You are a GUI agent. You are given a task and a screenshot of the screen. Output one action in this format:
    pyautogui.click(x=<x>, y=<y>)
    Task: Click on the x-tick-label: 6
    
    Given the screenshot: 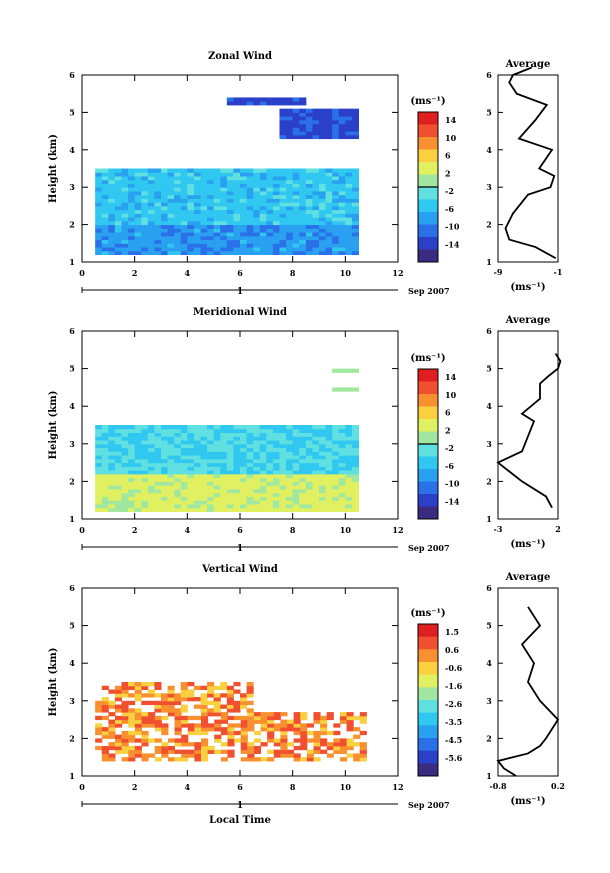 What is the action you would take?
    pyautogui.click(x=240, y=787)
    